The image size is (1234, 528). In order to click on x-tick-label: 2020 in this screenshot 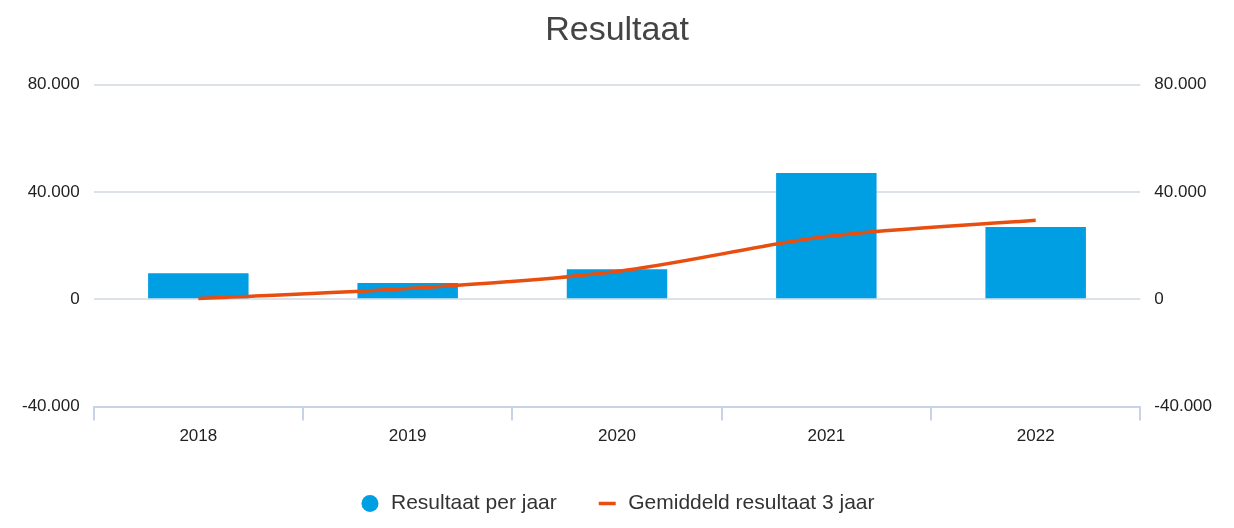, I will do `click(617, 436)`.